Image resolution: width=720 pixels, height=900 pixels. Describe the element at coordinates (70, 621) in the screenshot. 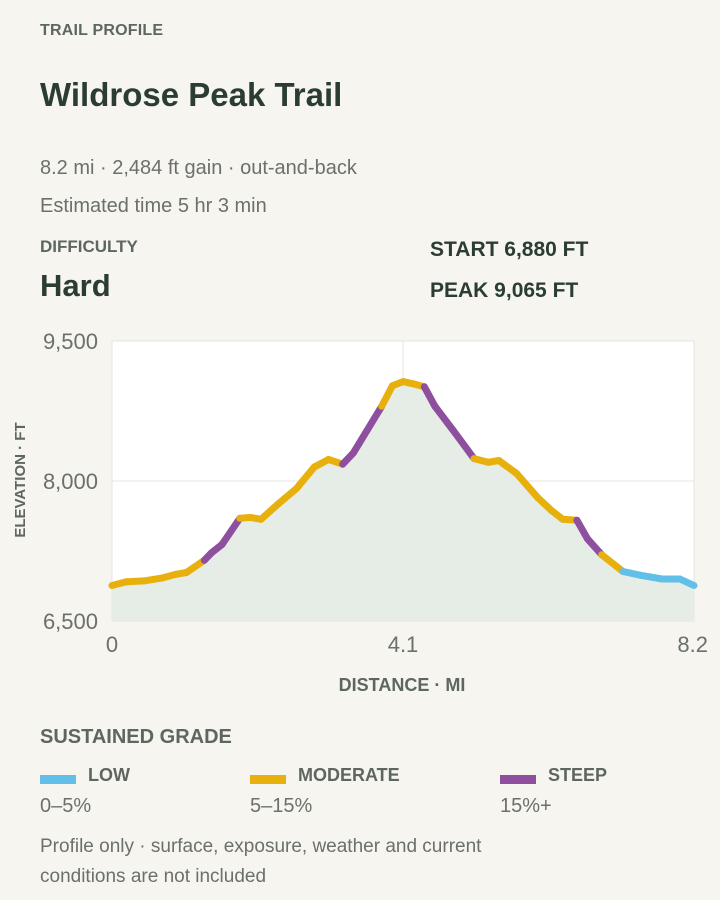

I see `y-tick-label: 6,500` at that location.